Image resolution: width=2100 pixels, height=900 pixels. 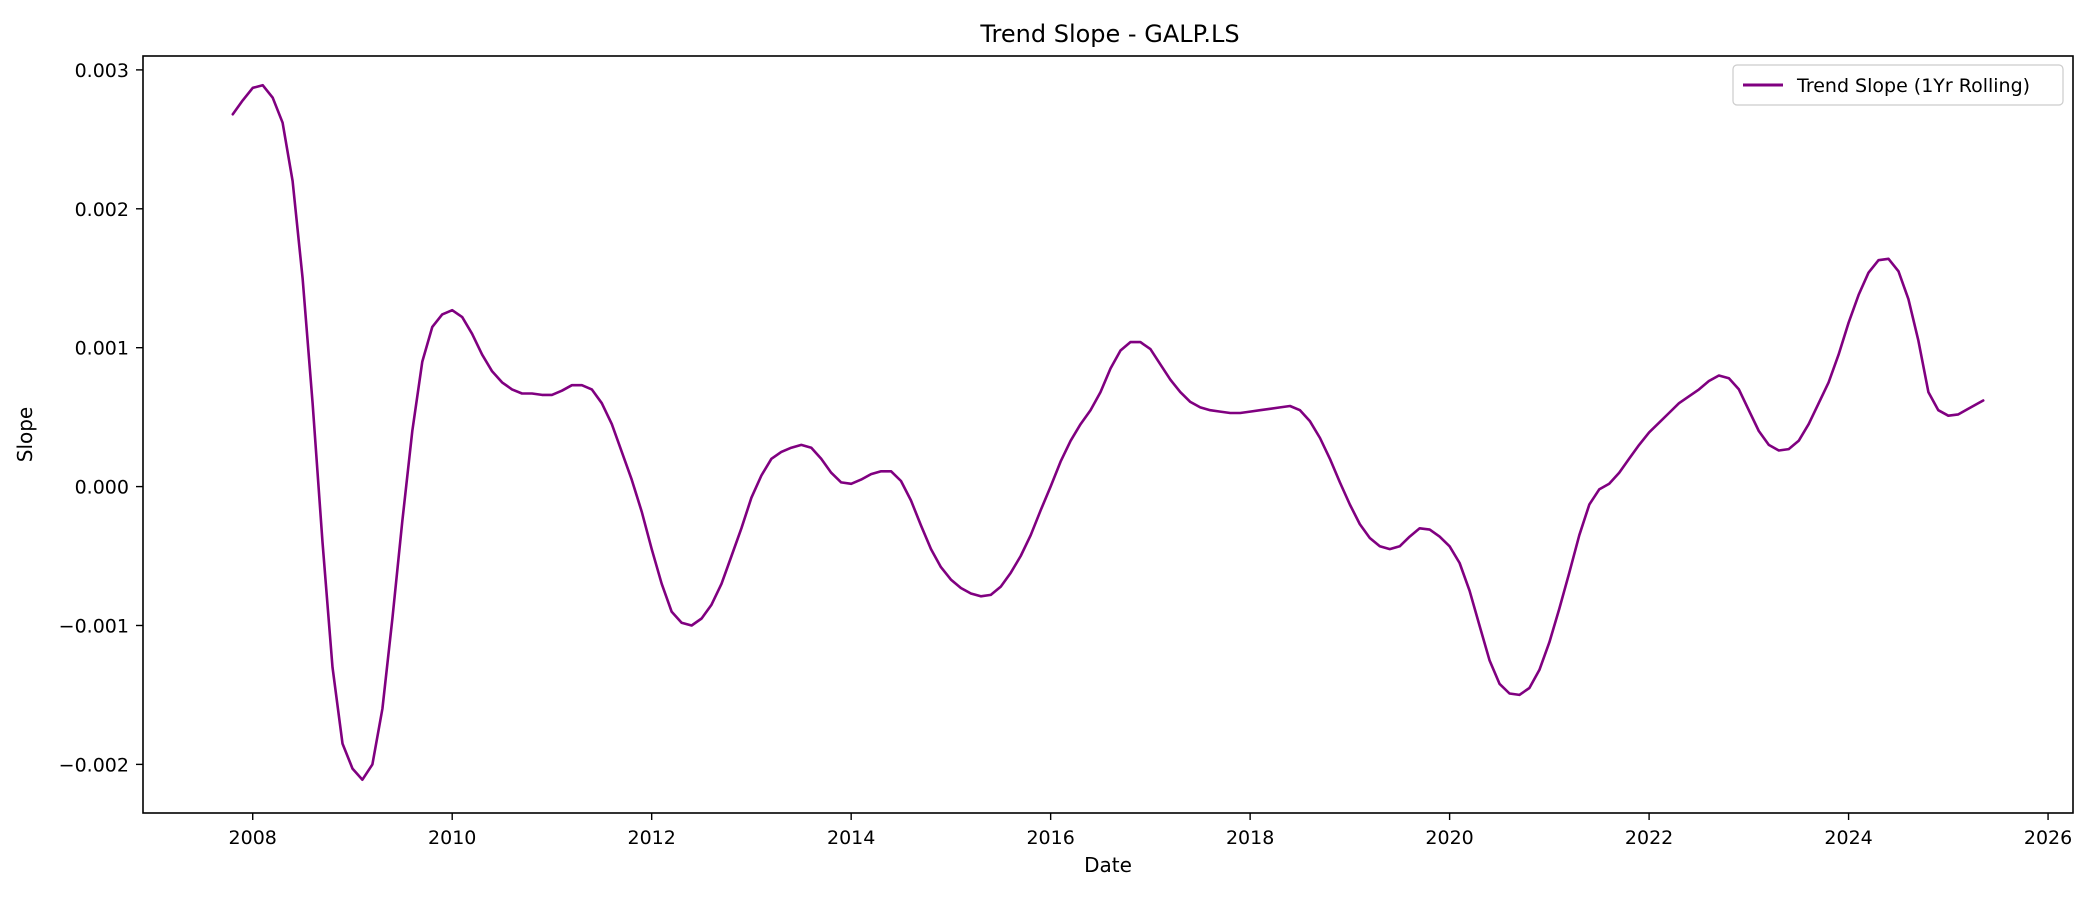 What do you see at coordinates (1848, 838) in the screenshot?
I see `x-tick-label: 2024` at bounding box center [1848, 838].